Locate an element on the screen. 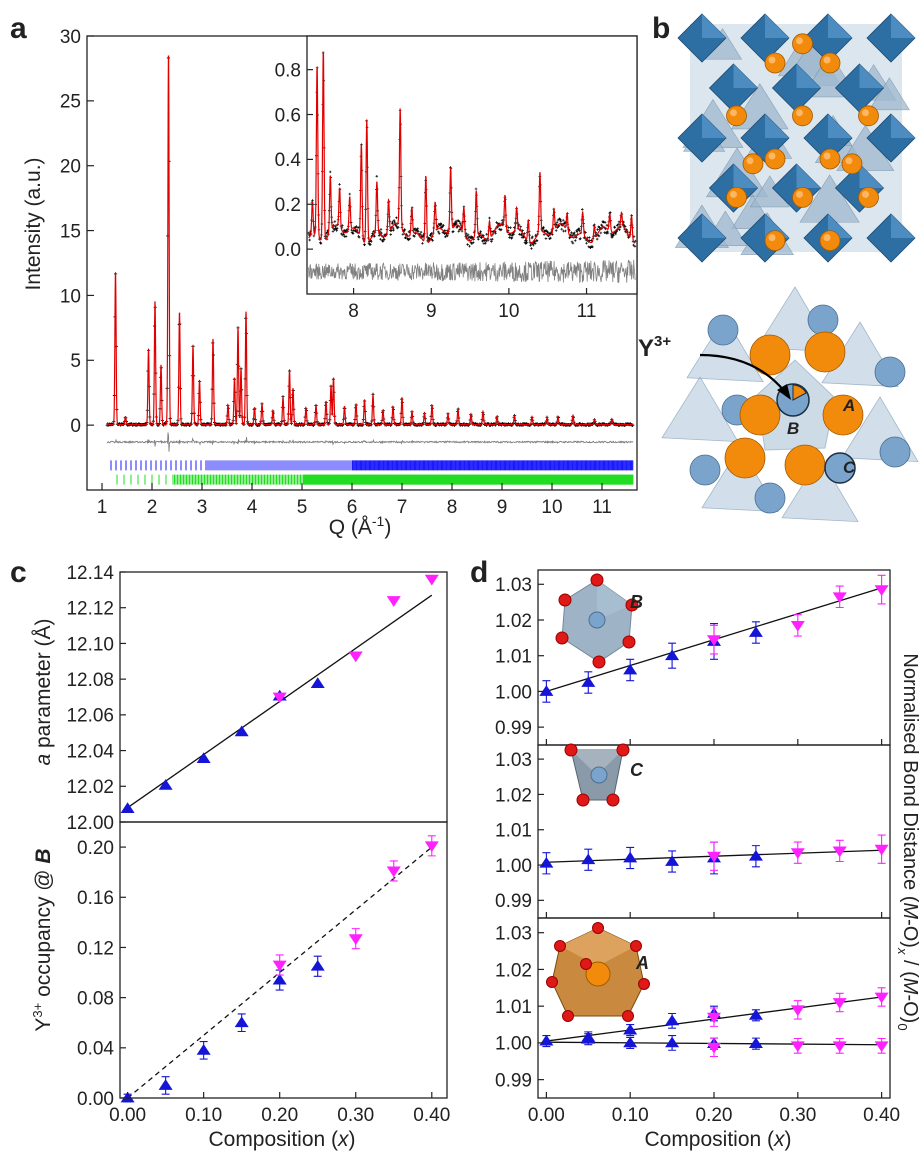 This screenshot has height=1161, width=923. x-tick-label: 0.20 is located at coordinates (714, 1115).